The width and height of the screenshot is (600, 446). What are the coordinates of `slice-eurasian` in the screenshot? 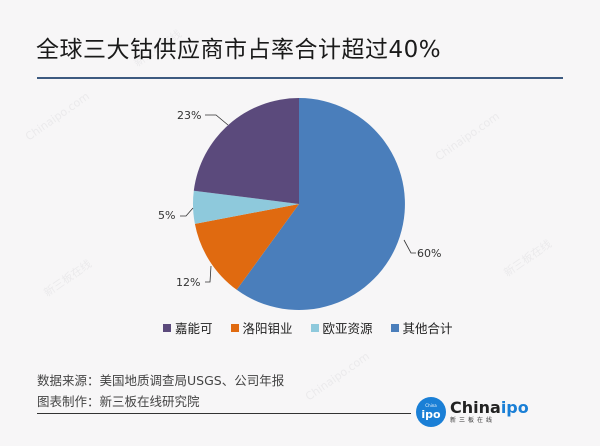 It's located at (245, 207).